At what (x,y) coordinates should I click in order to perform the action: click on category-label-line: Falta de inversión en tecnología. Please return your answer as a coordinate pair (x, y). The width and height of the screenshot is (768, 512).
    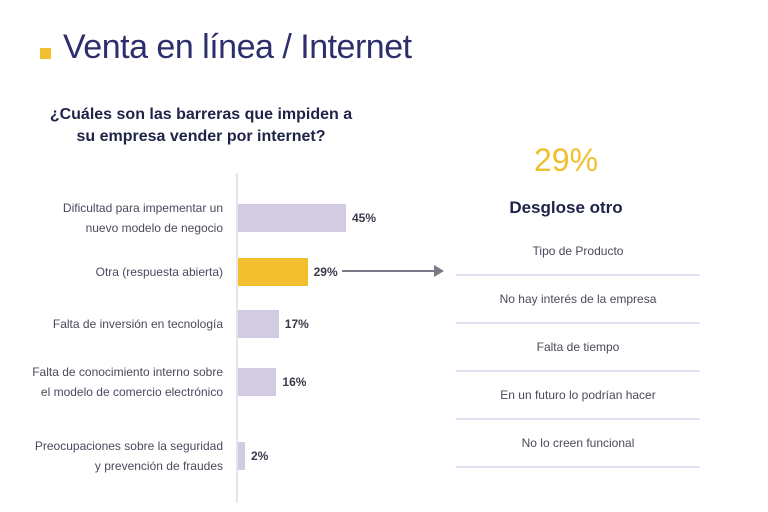
    Looking at the image, I should click on (137, 324).